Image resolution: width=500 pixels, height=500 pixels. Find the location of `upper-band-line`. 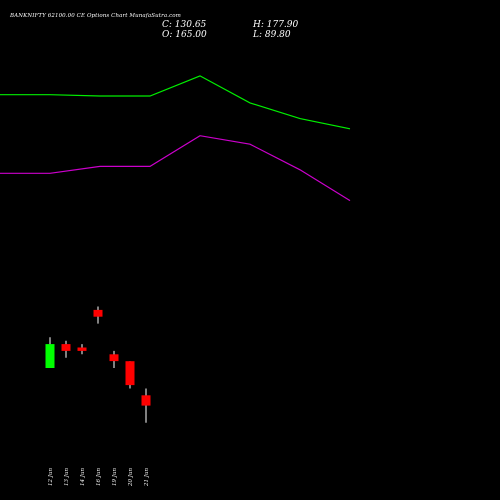

upper-band-line is located at coordinates (175, 102).